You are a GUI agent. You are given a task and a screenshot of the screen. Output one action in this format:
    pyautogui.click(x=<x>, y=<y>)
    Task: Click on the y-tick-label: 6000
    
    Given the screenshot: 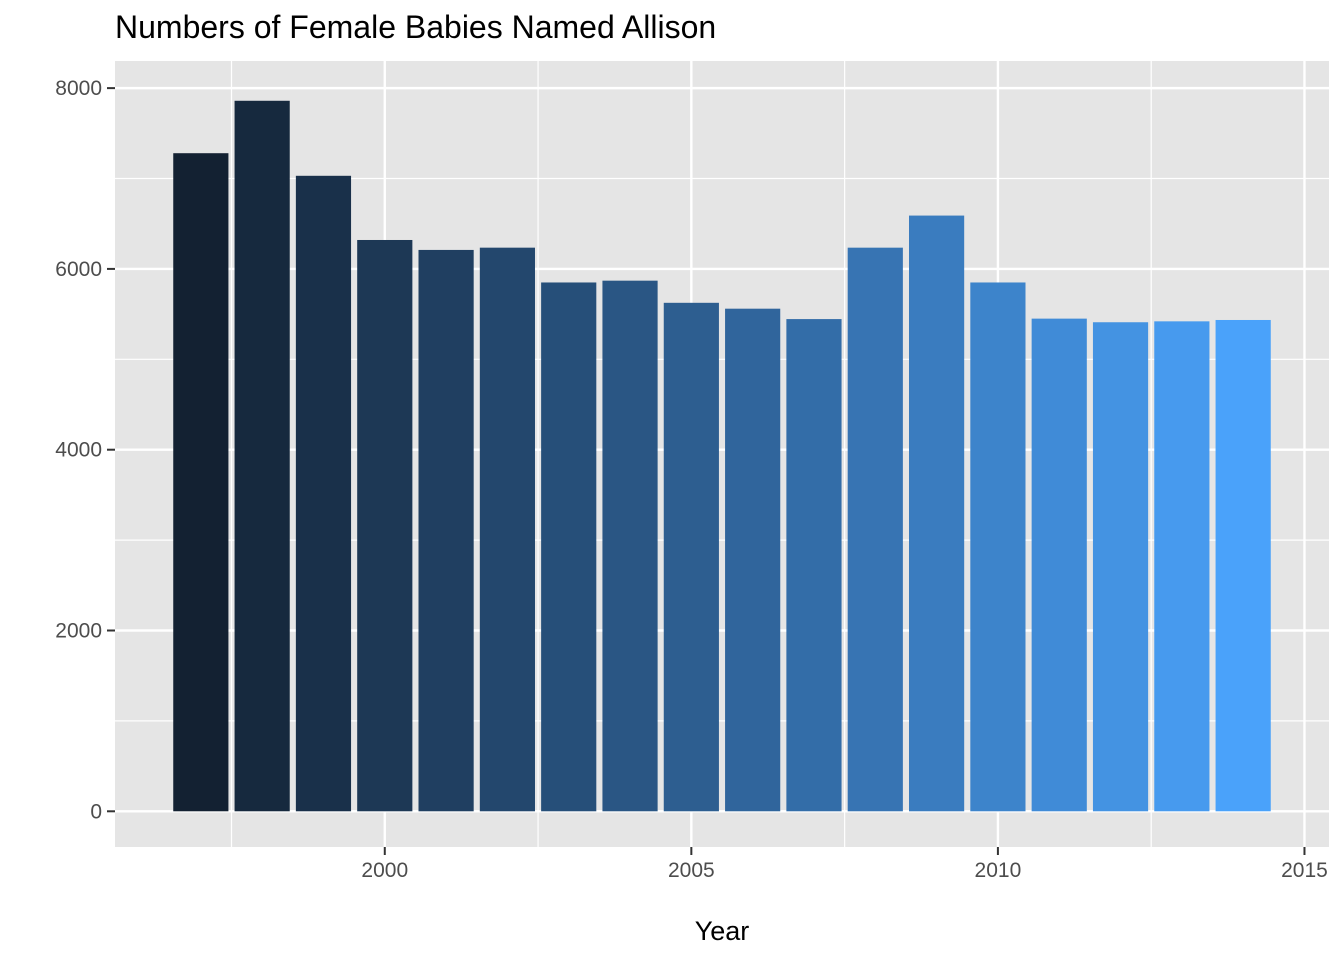 What is the action you would take?
    pyautogui.click(x=78, y=269)
    